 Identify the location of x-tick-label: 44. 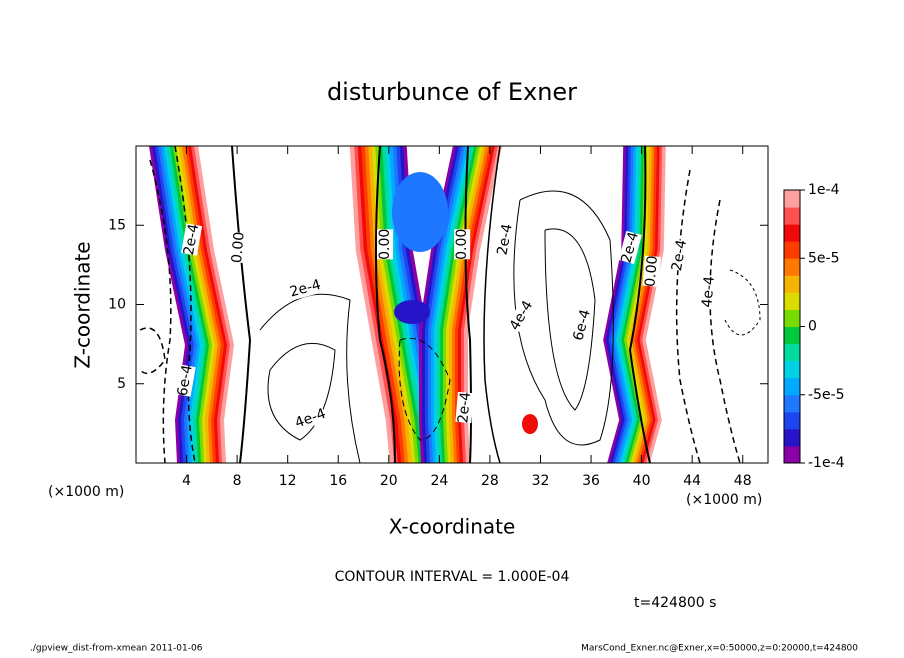
(692, 481).